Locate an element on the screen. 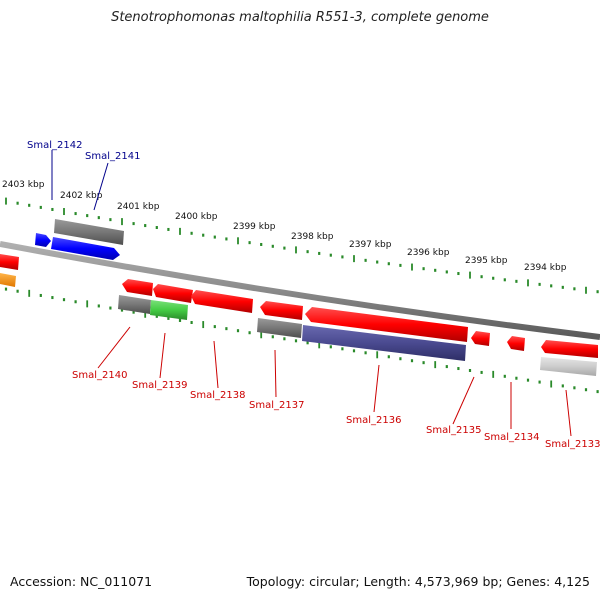 Image resolution: width=600 pixels, height=600 pixels. gene-label-smal-2133: Smal_2133 is located at coordinates (572, 444).